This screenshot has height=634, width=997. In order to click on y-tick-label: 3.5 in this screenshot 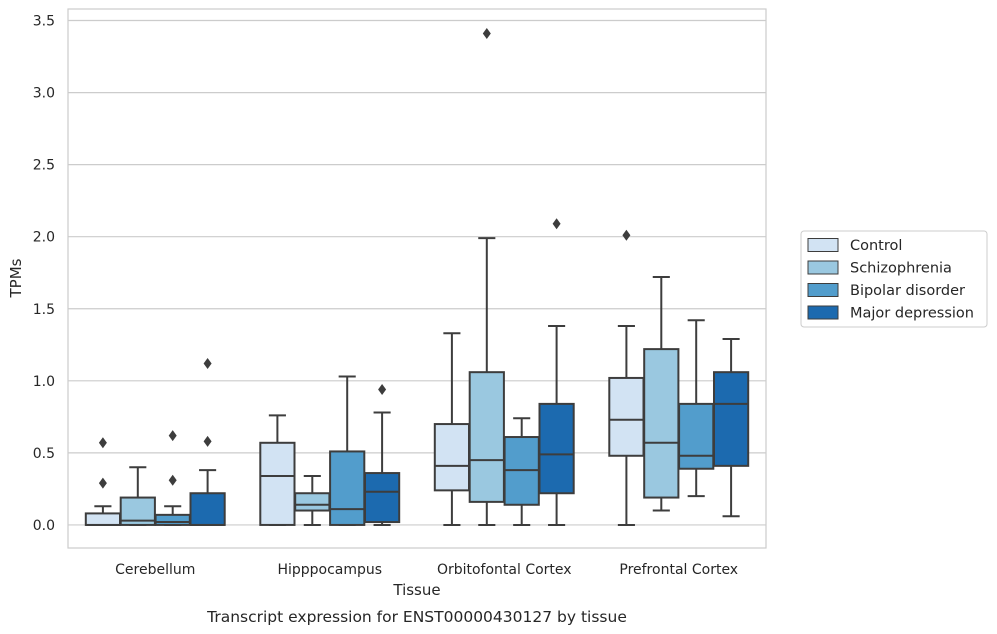, I will do `click(44, 22)`.